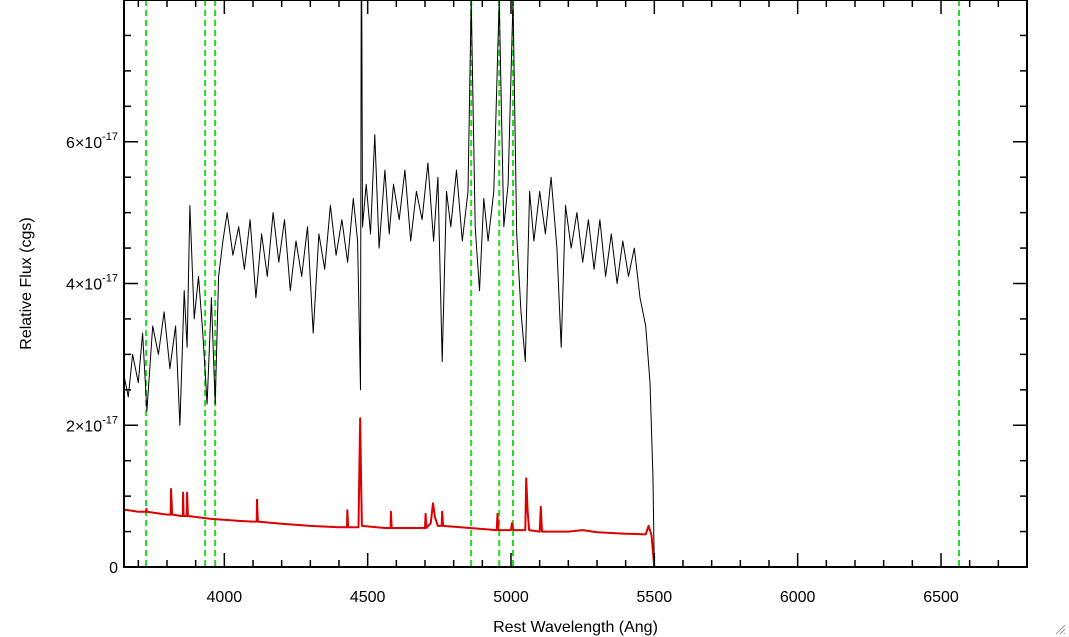 This screenshot has height=637, width=1069. What do you see at coordinates (84, 285) in the screenshot?
I see `y-tick-mantissa: 4×10` at bounding box center [84, 285].